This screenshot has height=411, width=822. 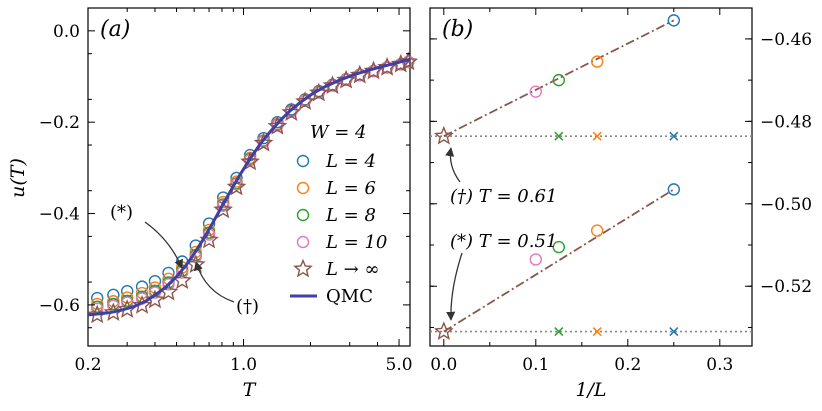 What do you see at coordinates (121, 212) in the screenshot?
I see `annotation-star: (*)` at bounding box center [121, 212].